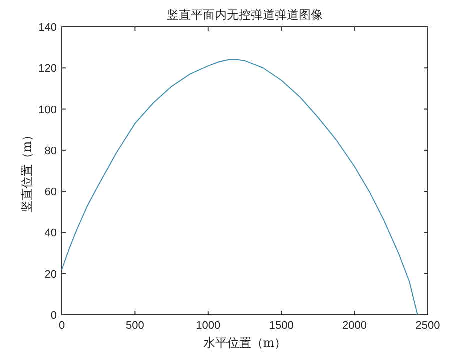 This screenshot has height=355, width=474. Describe the element at coordinates (208, 326) in the screenshot. I see `x-tick-label: 1000` at that location.